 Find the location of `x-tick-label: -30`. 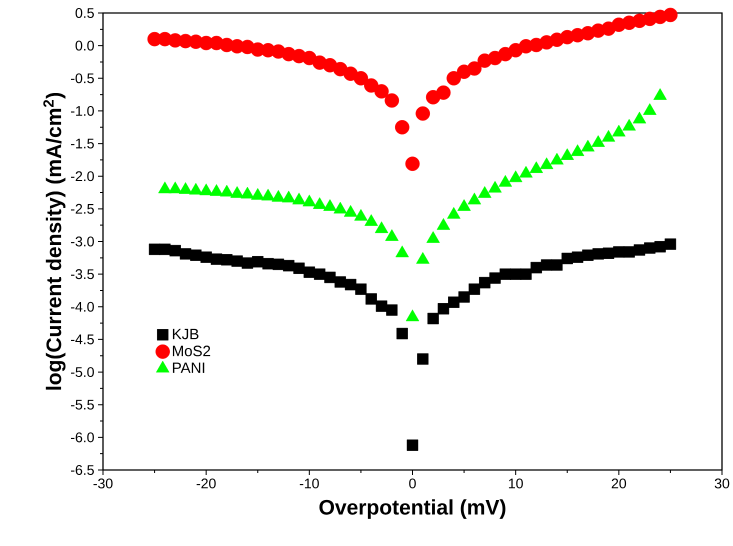

x-tick-label: -30 is located at coordinates (103, 483).